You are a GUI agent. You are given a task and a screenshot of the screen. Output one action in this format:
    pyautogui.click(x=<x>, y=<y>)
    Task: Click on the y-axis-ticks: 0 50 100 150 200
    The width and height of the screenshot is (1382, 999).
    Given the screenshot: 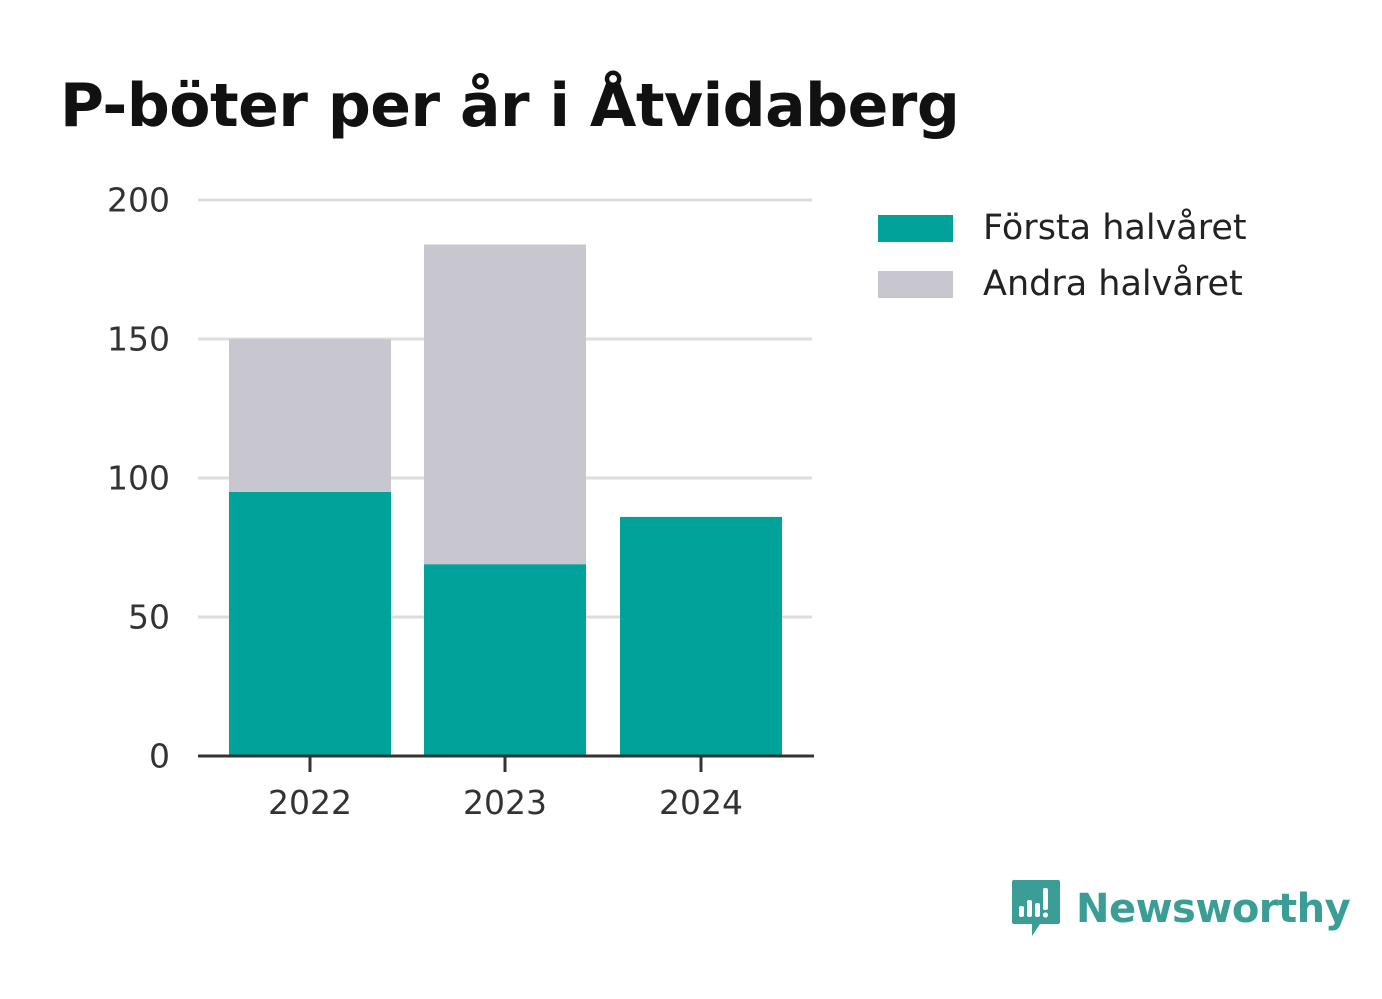 What is the action you would take?
    pyautogui.click(x=138, y=478)
    